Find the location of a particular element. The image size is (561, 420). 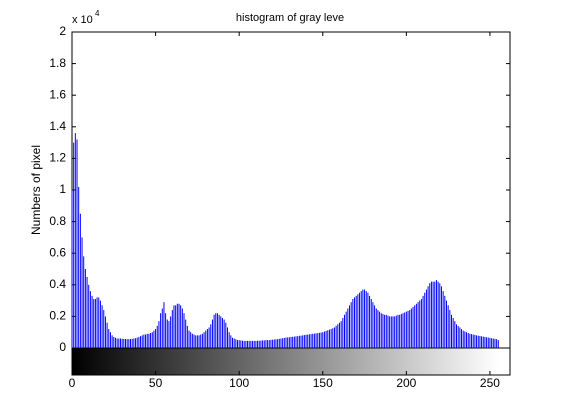

y-tick-label: 1.2 is located at coordinates (57, 158).